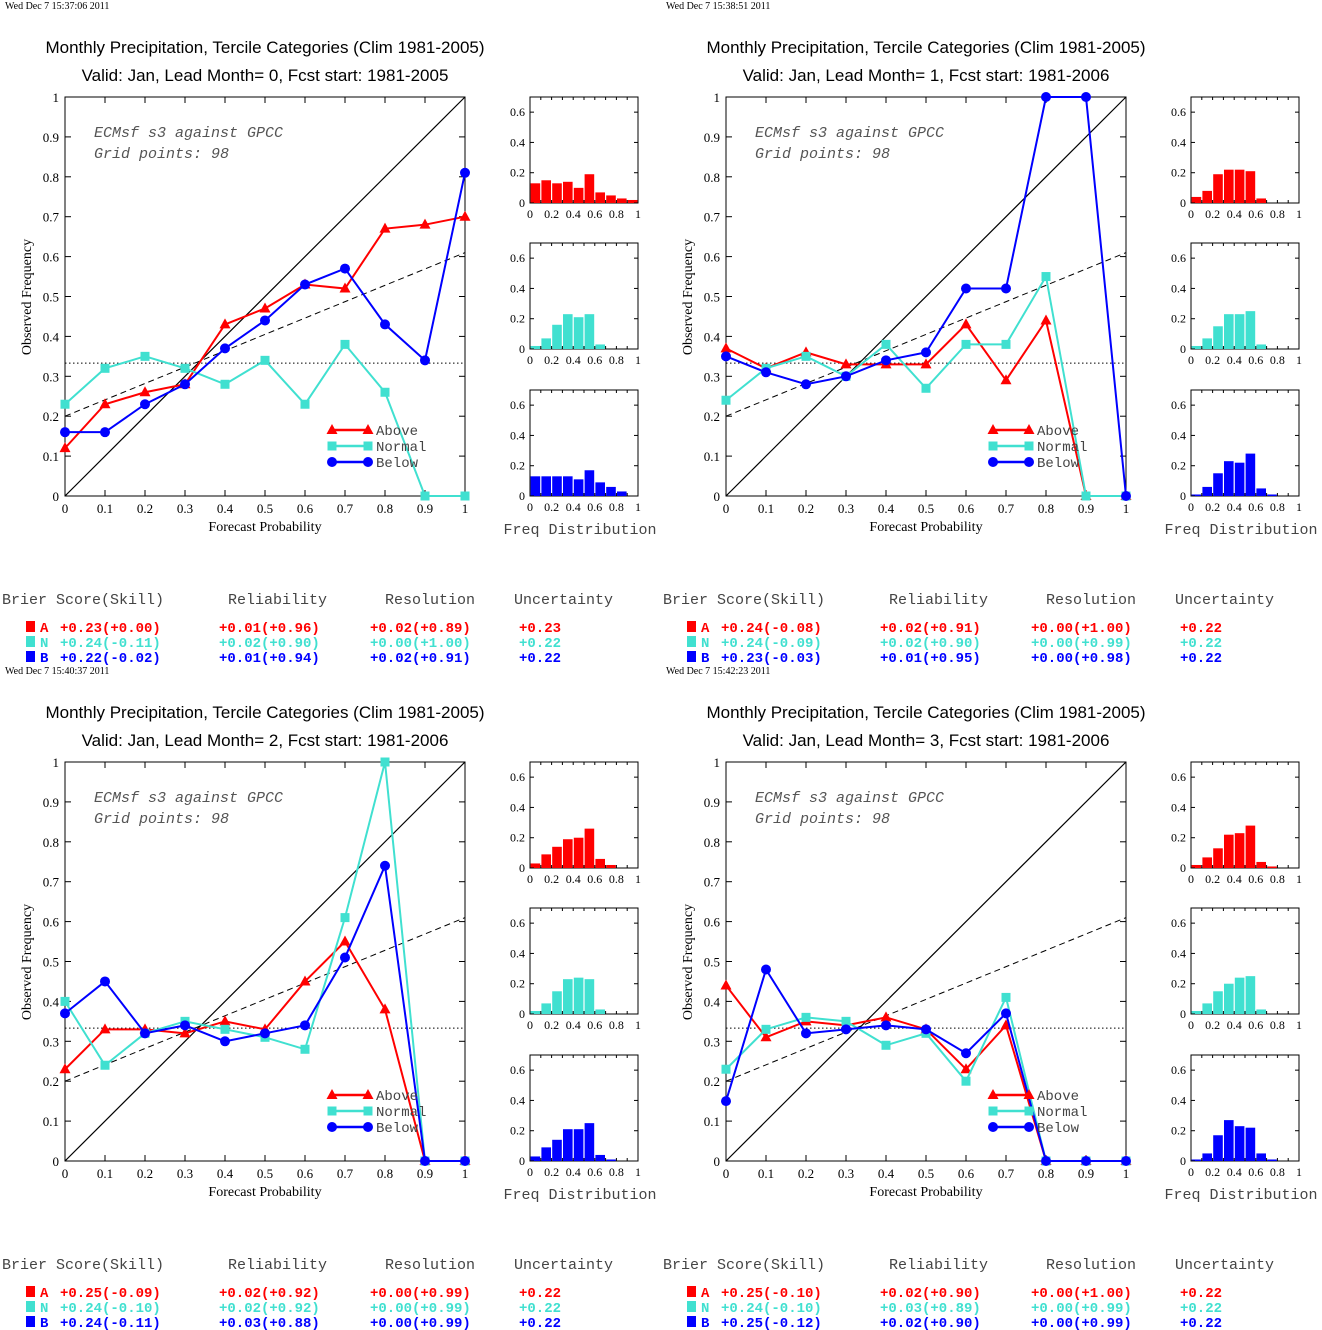 This screenshot has width=1322, height=1330. Describe the element at coordinates (930, 1309) in the screenshot. I see `reliability-score: +0.03(+0.89)` at that location.